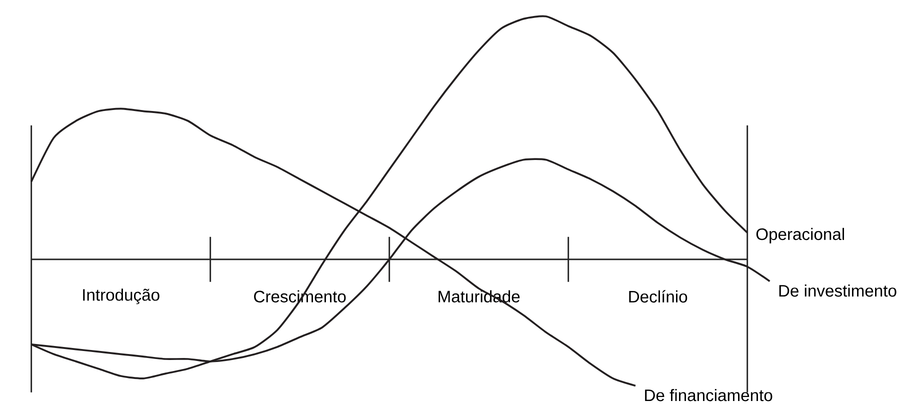 This screenshot has width=922, height=406. Describe the element at coordinates (121, 296) in the screenshot. I see `x-tick-label: Introdução` at that location.